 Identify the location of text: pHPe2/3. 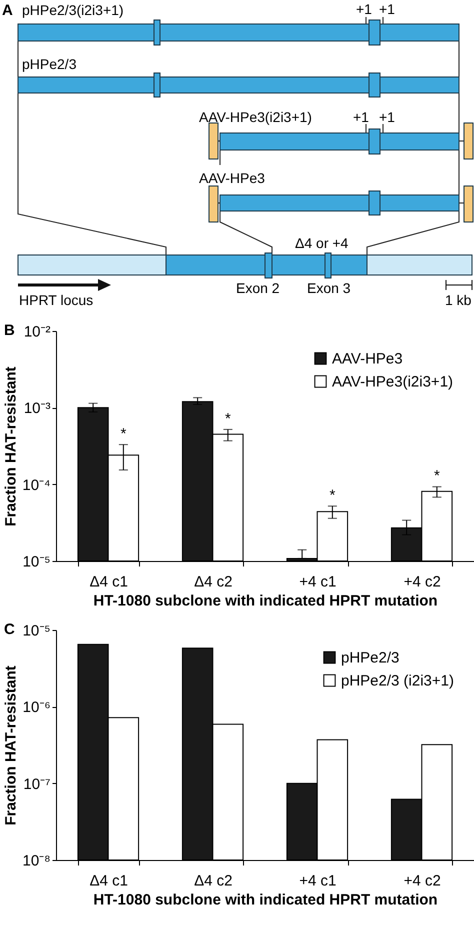
(49, 64).